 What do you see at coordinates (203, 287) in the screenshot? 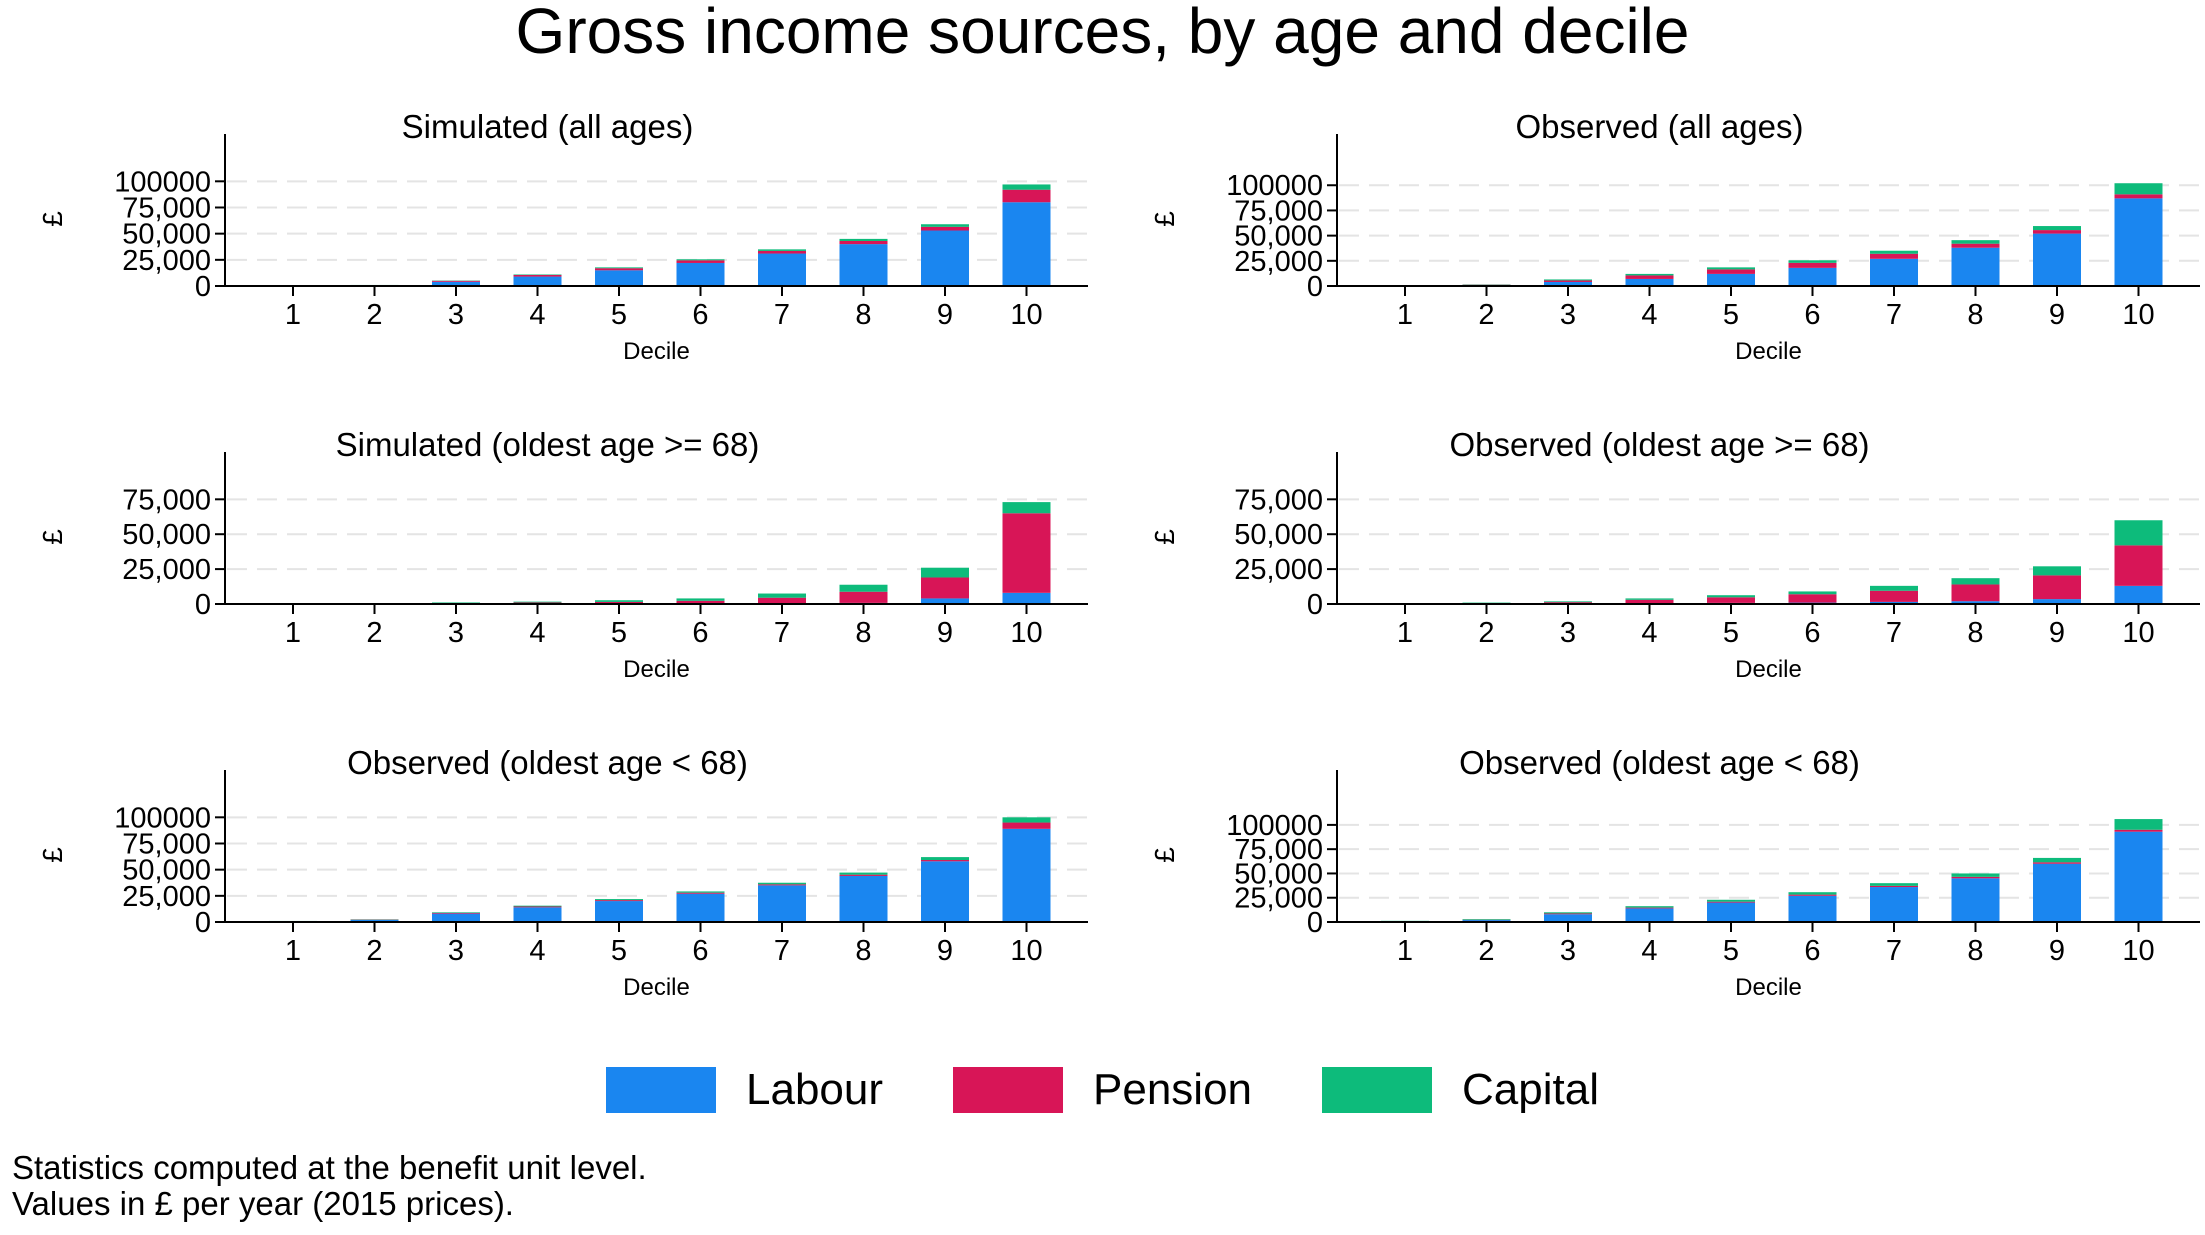
I see `y-tick-label: 0` at bounding box center [203, 287].